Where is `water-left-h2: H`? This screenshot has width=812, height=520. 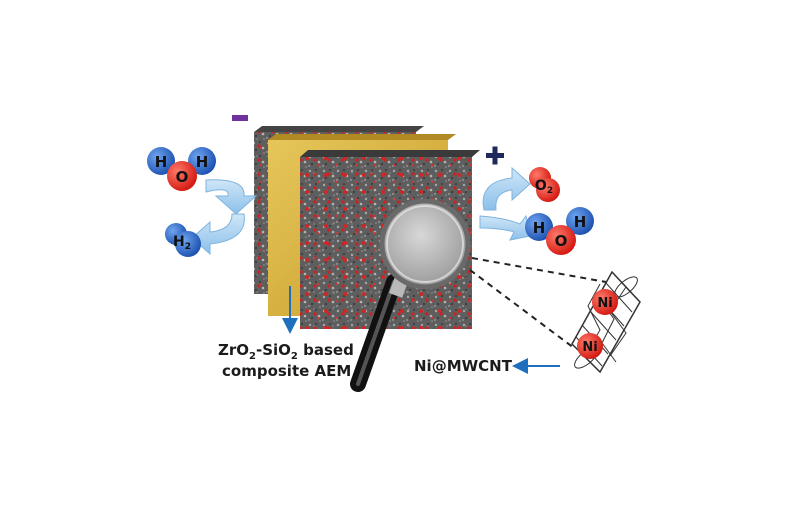 water-left-h2: H is located at coordinates (202, 162).